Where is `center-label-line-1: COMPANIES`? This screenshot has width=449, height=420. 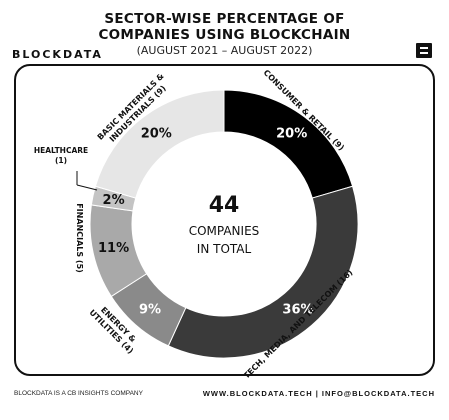
center-label-line-1: COMPANIES is located at coordinates (224, 231).